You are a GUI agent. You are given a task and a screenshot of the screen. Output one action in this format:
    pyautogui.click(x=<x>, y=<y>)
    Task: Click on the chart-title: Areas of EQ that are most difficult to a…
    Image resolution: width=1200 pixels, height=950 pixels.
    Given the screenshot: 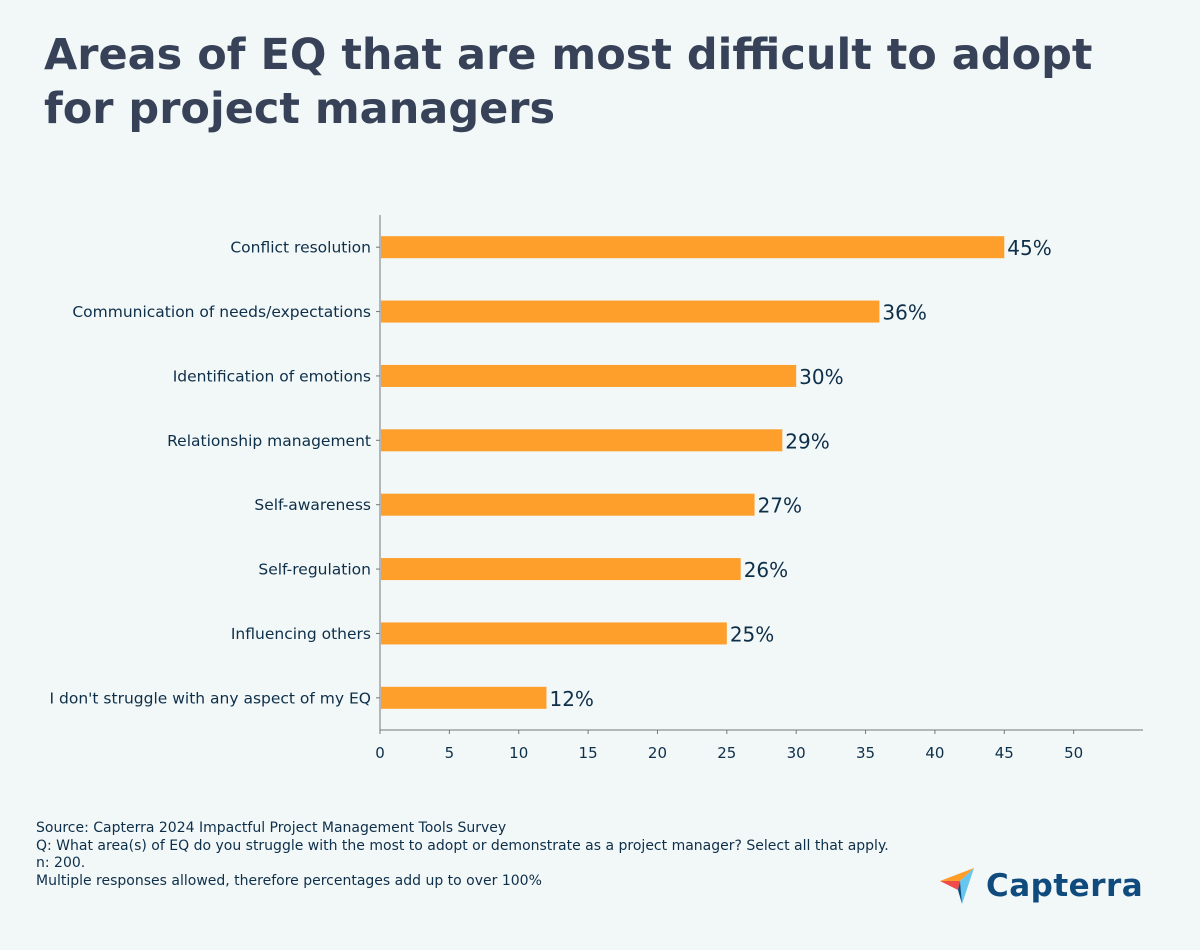 What is the action you would take?
    pyautogui.click(x=568, y=82)
    